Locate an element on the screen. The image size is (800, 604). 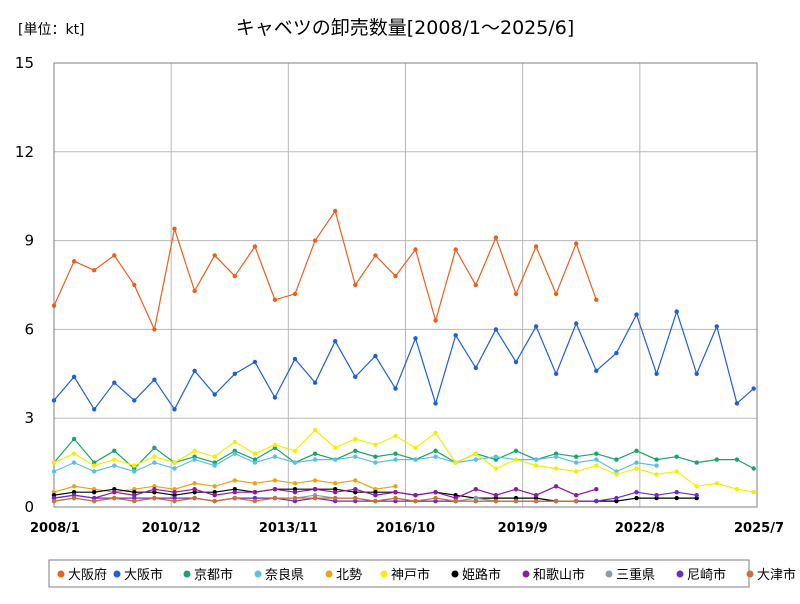
legend-item-2: 京都市 is located at coordinates (208, 575).